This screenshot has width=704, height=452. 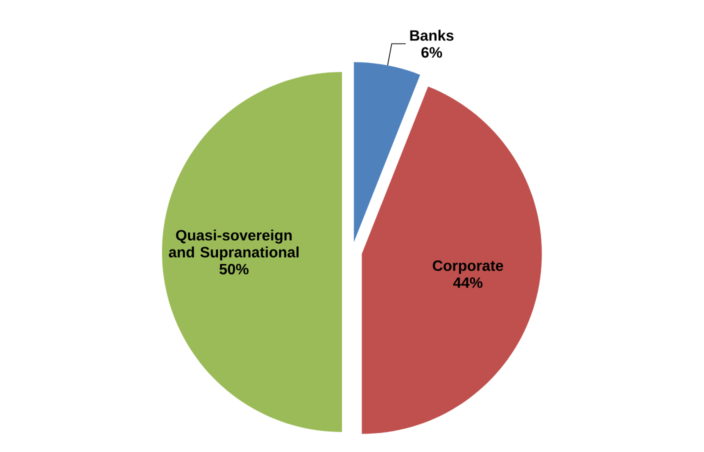 What do you see at coordinates (234, 269) in the screenshot?
I see `data-label: 50%` at bounding box center [234, 269].